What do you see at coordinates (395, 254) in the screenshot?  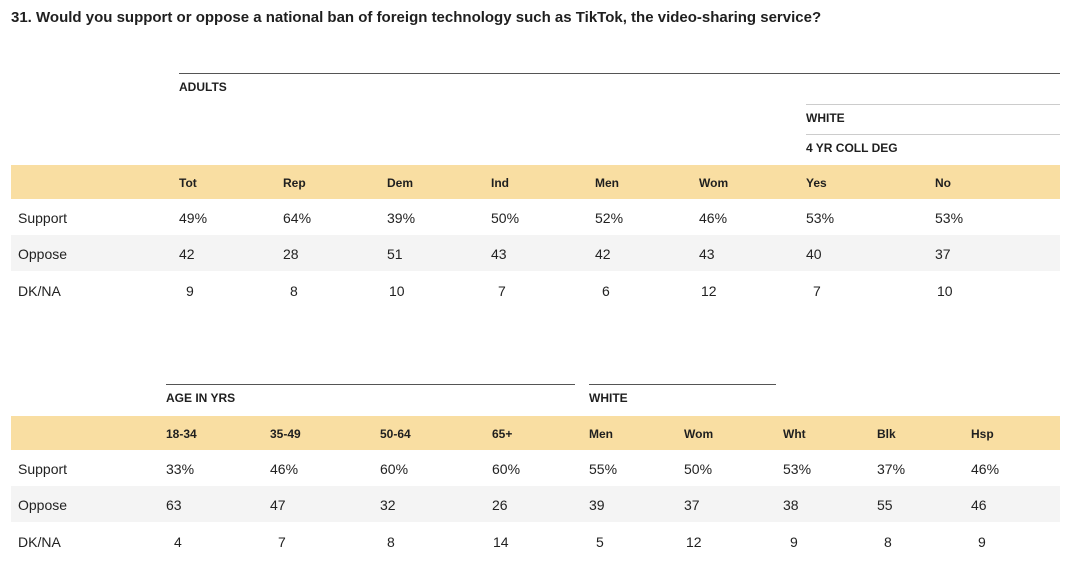 I see `cell: 51` at bounding box center [395, 254].